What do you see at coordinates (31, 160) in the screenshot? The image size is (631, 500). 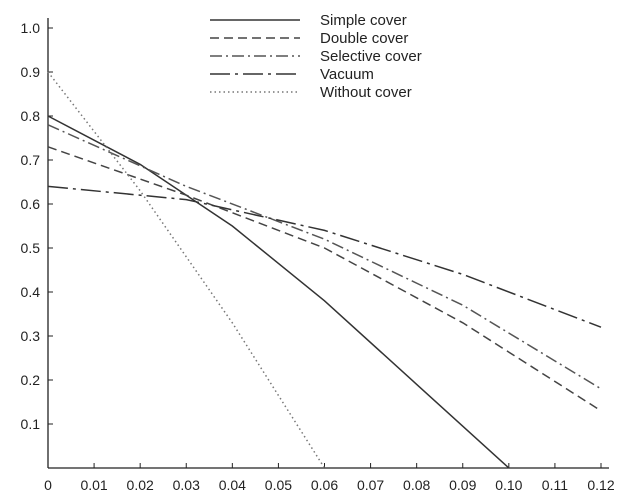 I see `y-tick-label: 0.7` at bounding box center [31, 160].